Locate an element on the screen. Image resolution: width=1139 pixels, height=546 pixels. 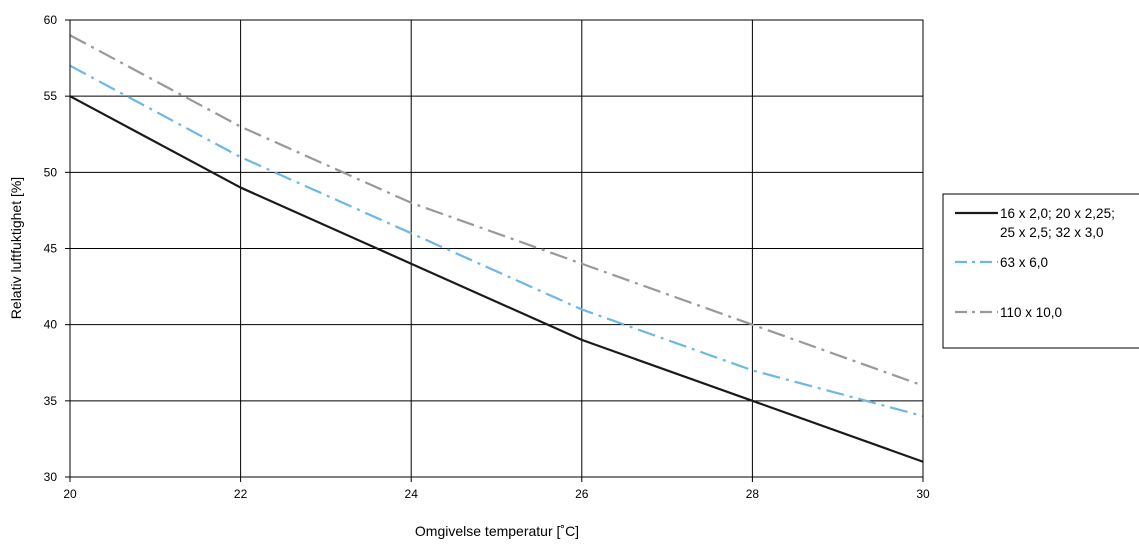
x-tick-label: 24 is located at coordinates (412, 494).